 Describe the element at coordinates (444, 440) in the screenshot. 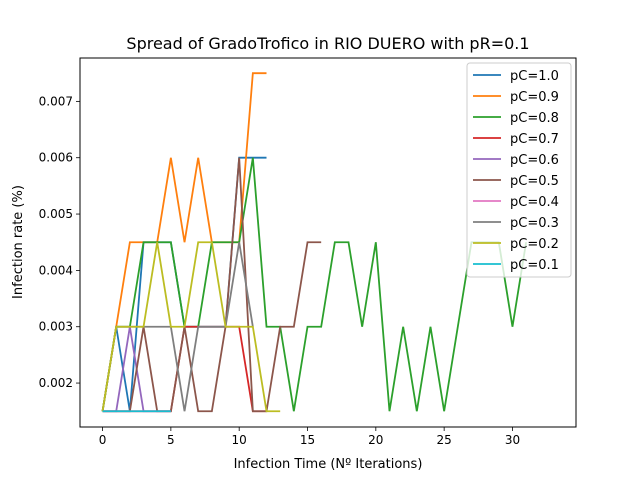

I see `x-tick-label: 25` at that location.